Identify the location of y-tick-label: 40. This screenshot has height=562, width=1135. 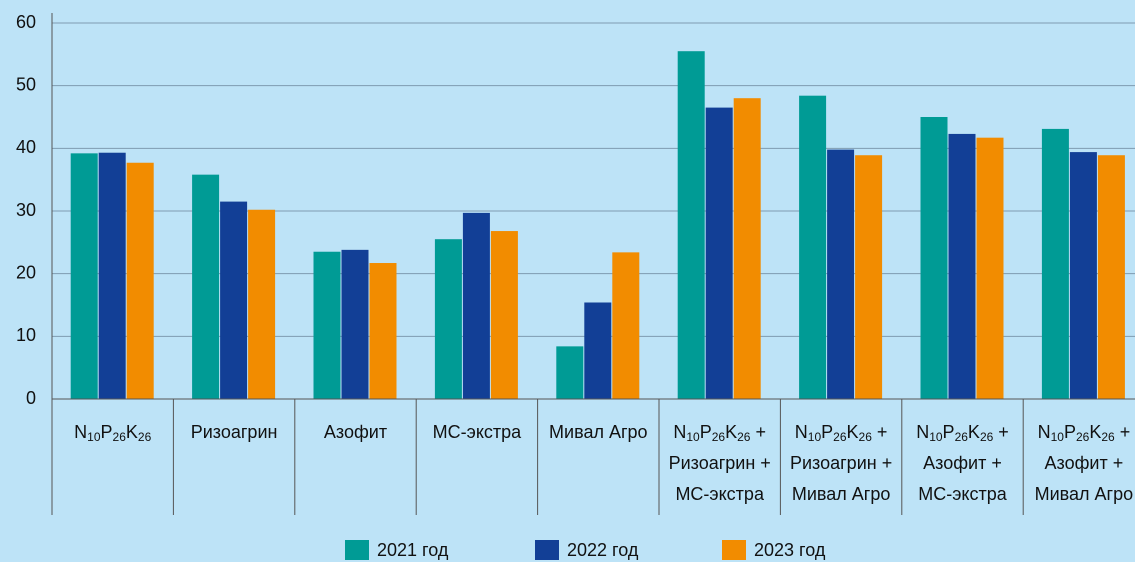
(26, 147).